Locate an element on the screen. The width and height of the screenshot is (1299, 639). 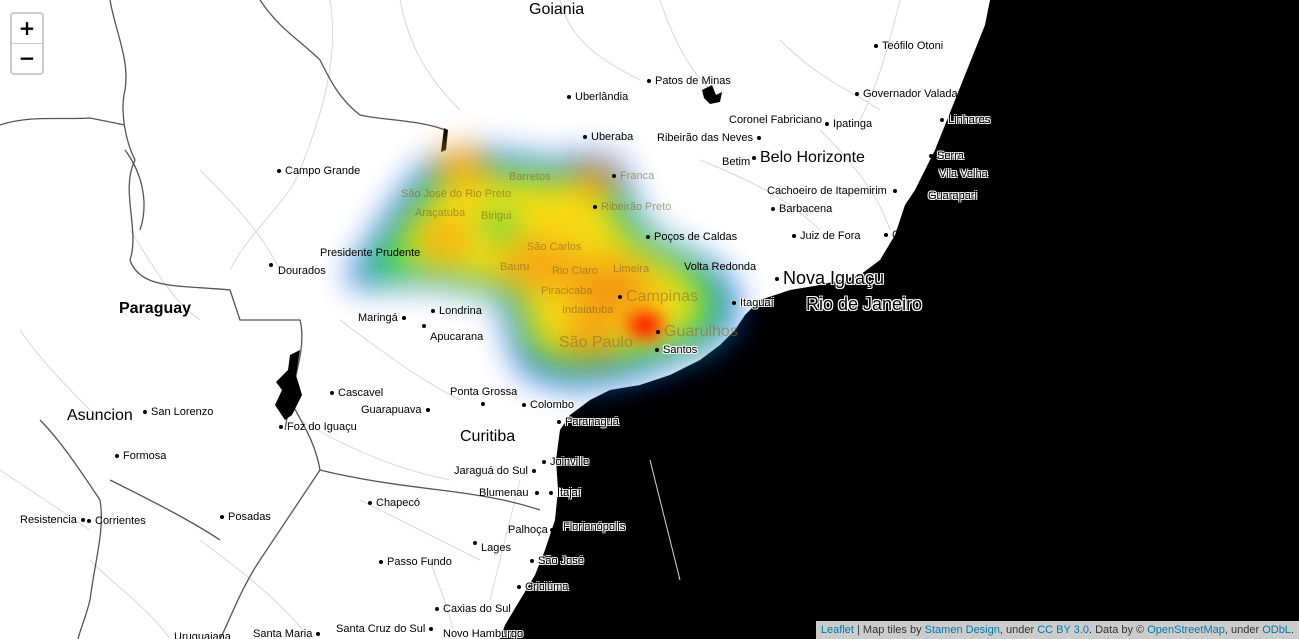
city-label: Dourados is located at coordinates (302, 271).